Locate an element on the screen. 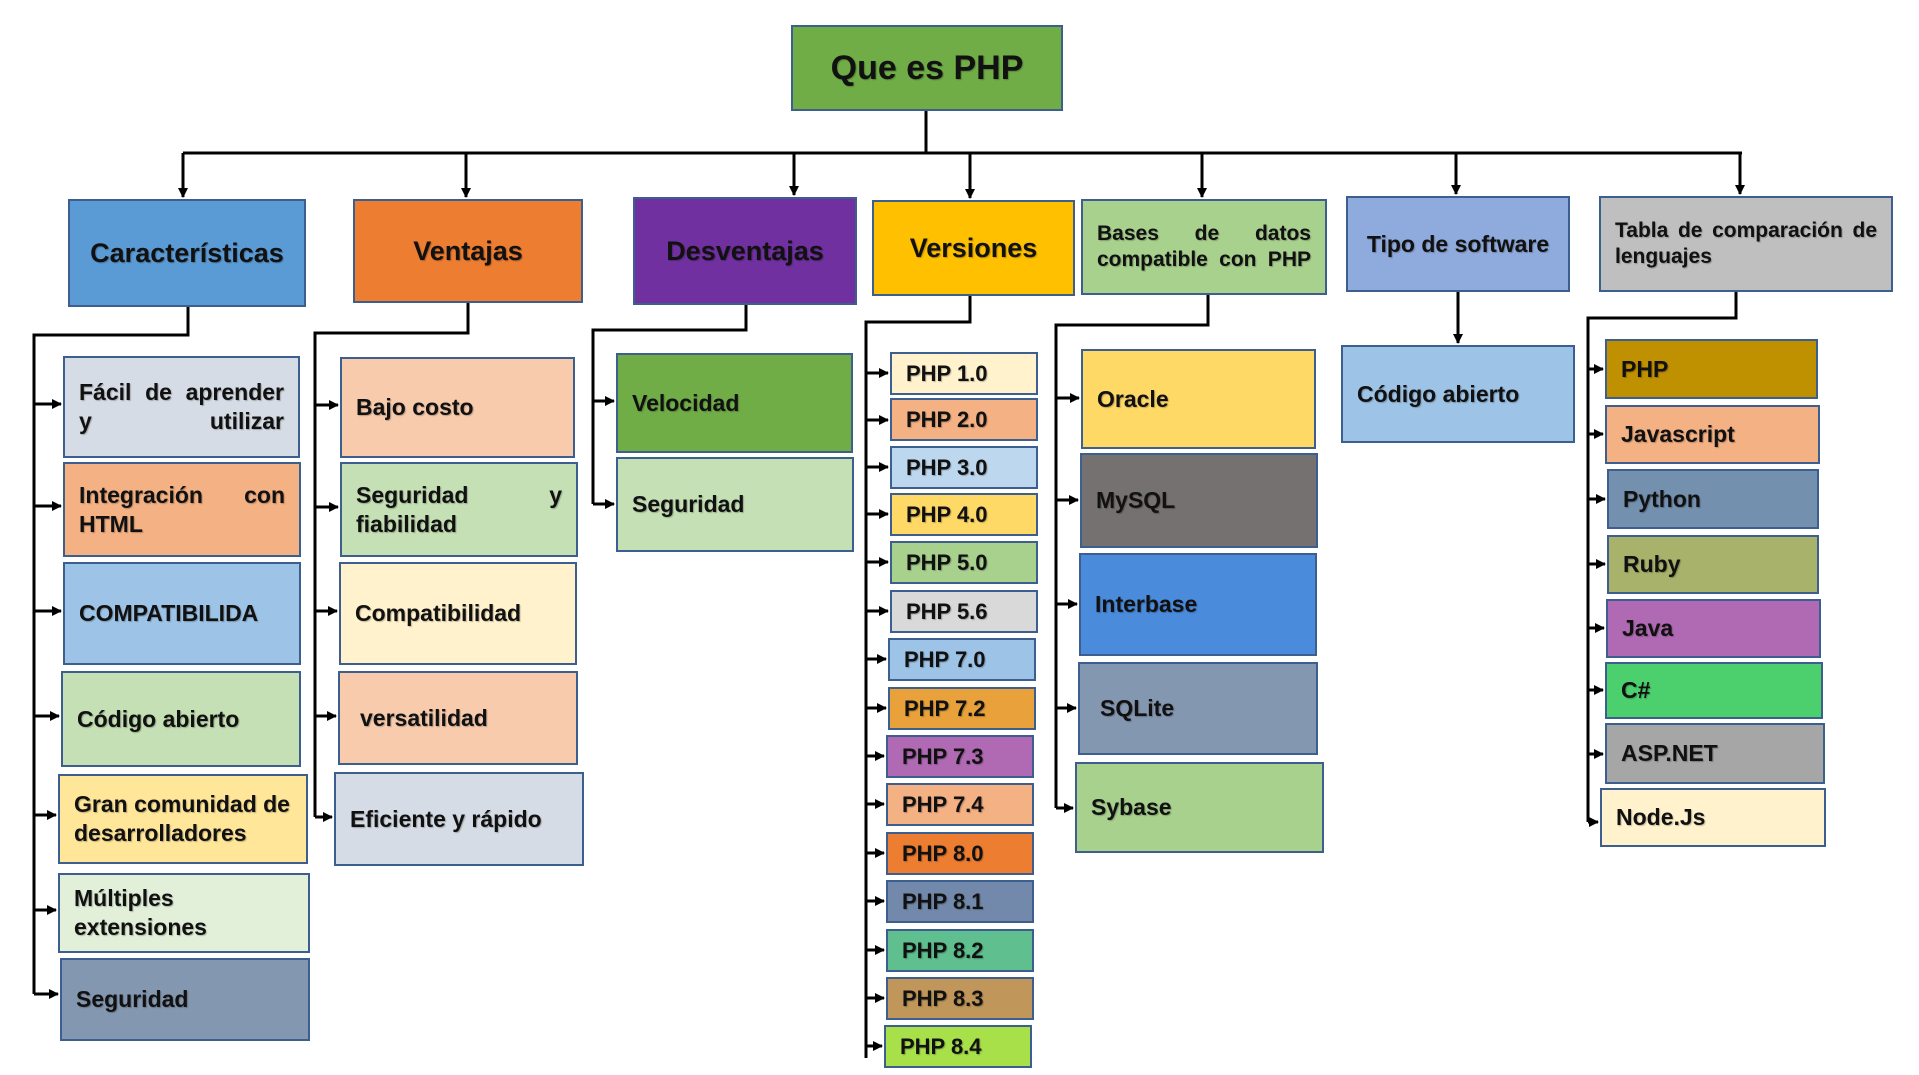  item-label: Velocidad is located at coordinates (686, 402).